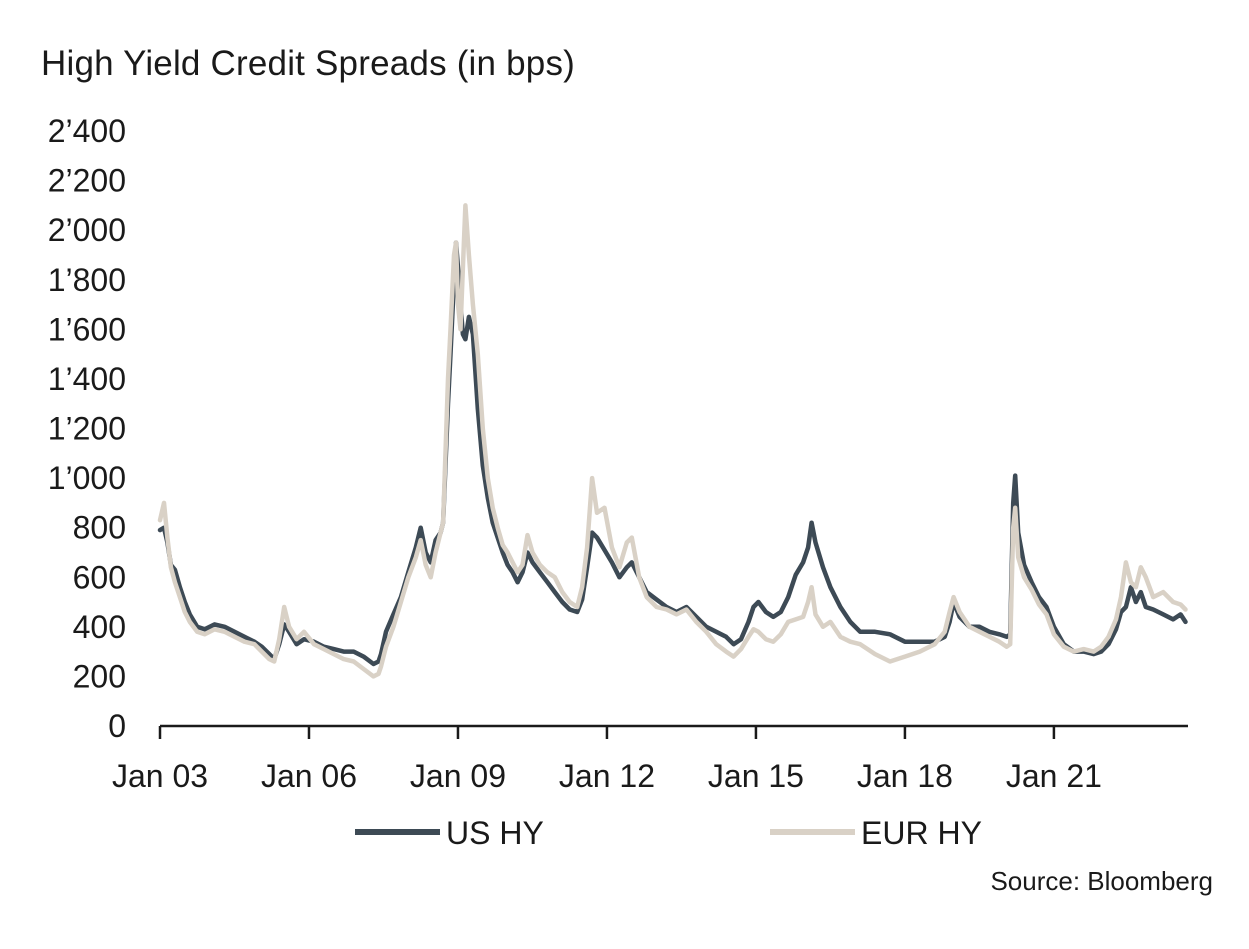 Image resolution: width=1249 pixels, height=949 pixels. I want to click on y-tick-label-200: 200, so click(99, 676).